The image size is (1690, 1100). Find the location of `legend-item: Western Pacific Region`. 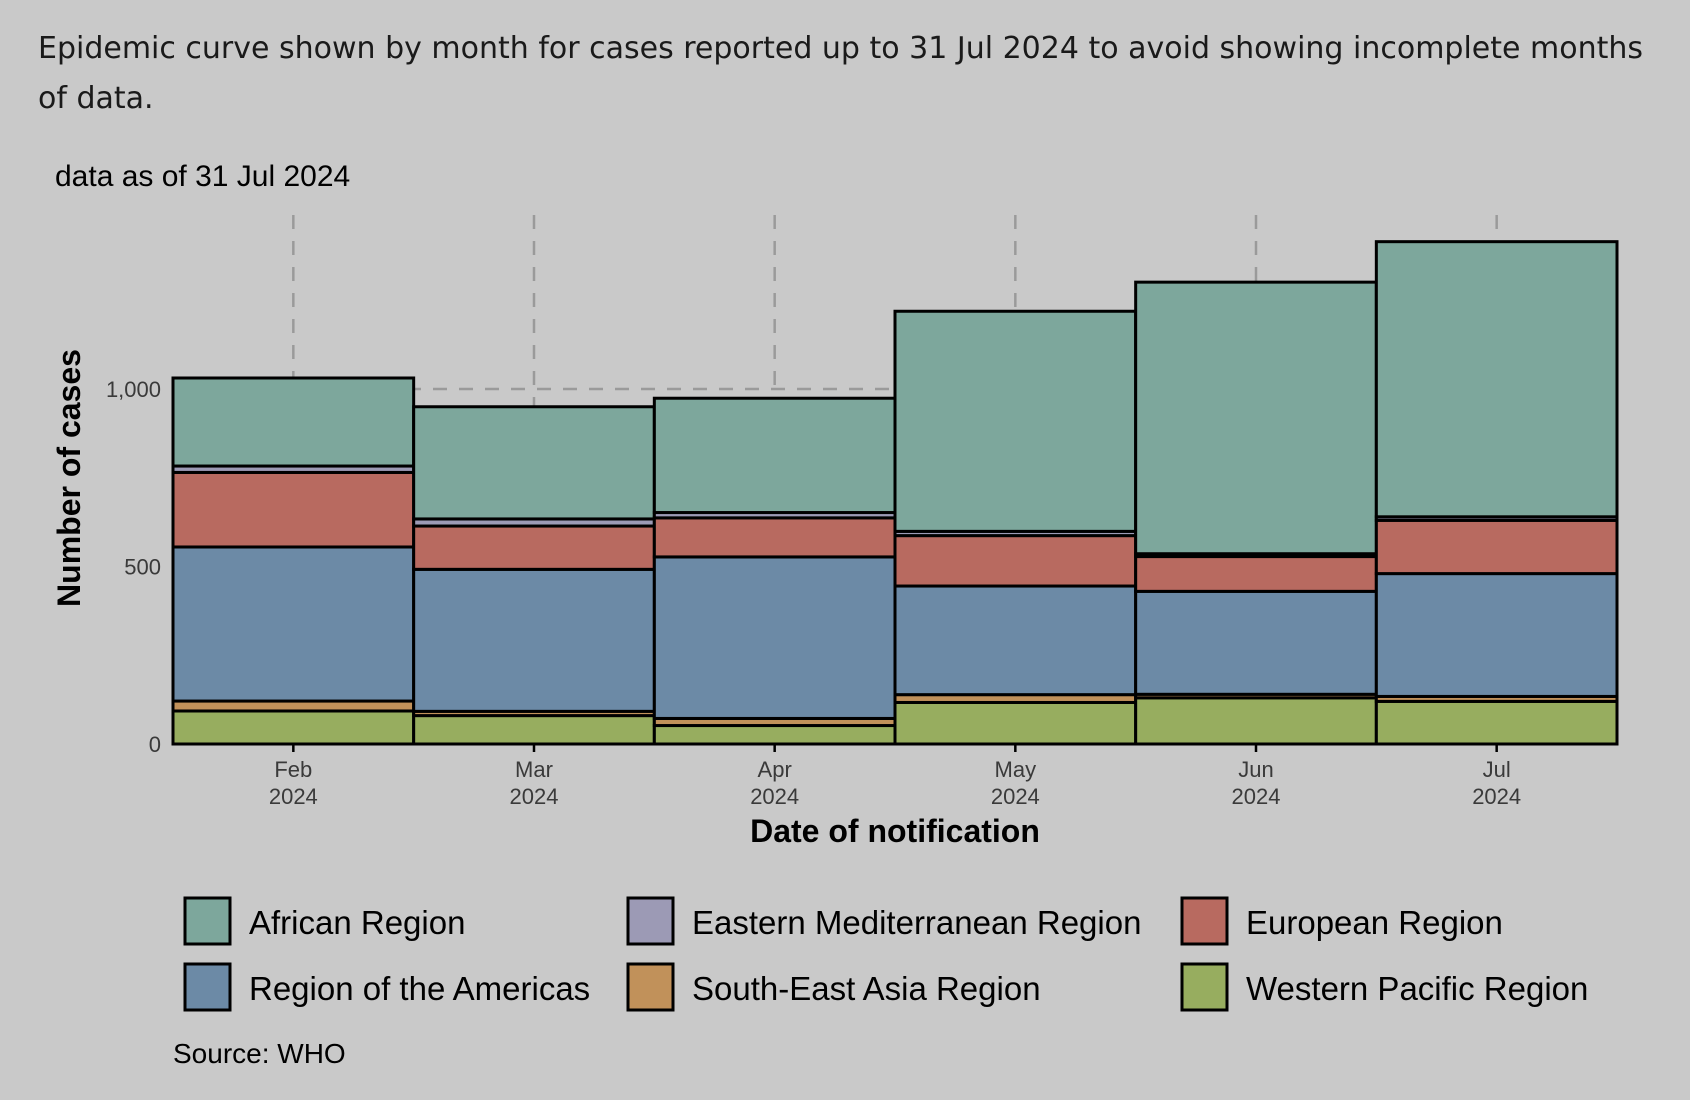

legend-item: Western Pacific Region is located at coordinates (1384, 987).